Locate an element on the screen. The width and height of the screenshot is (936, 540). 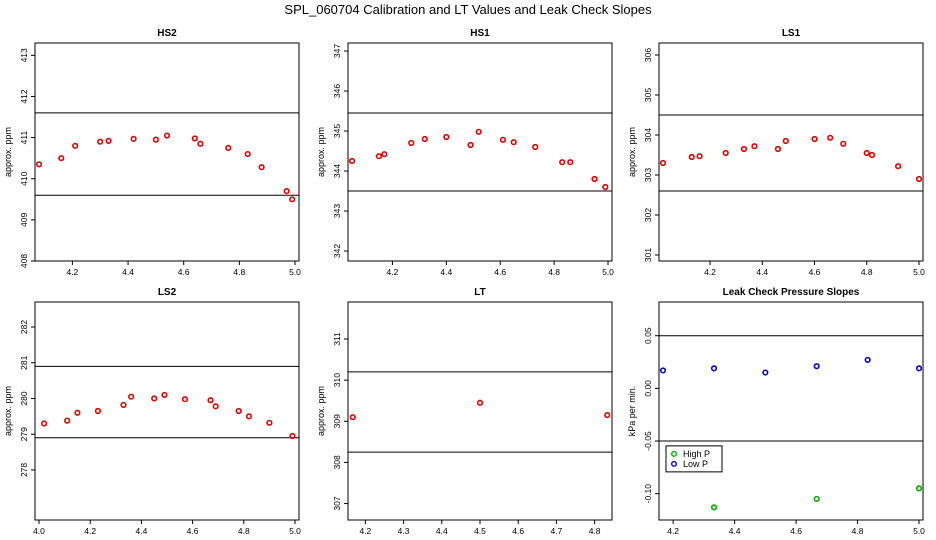
legend-label-high-p: High P is located at coordinates (696, 454).